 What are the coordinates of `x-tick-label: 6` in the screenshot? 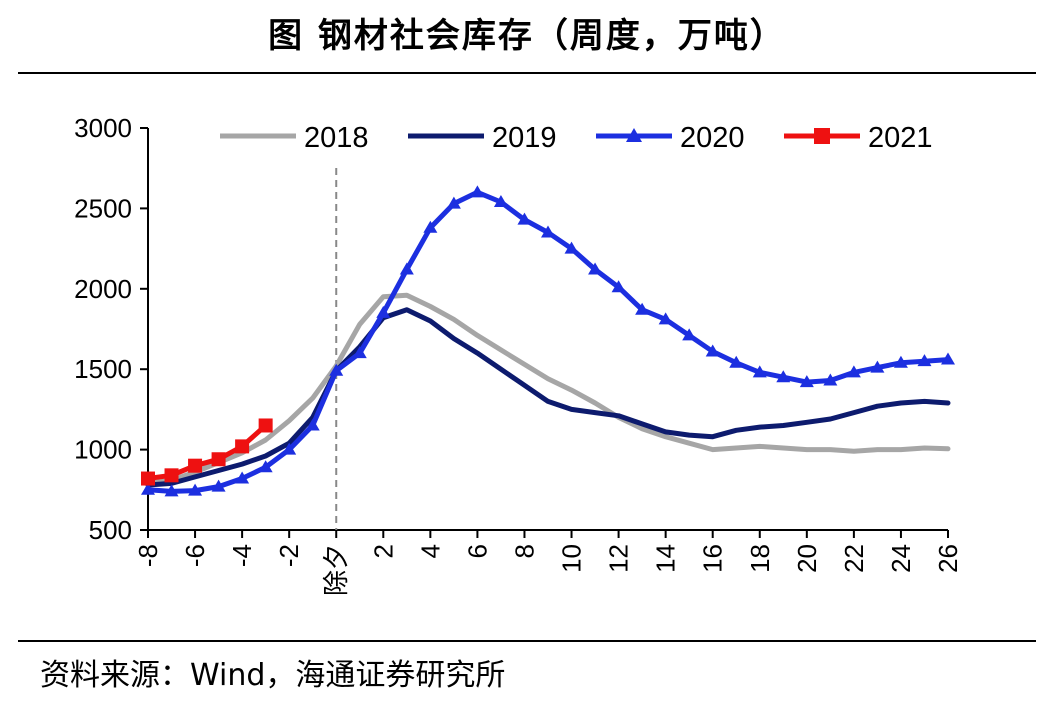 It's located at (477, 551).